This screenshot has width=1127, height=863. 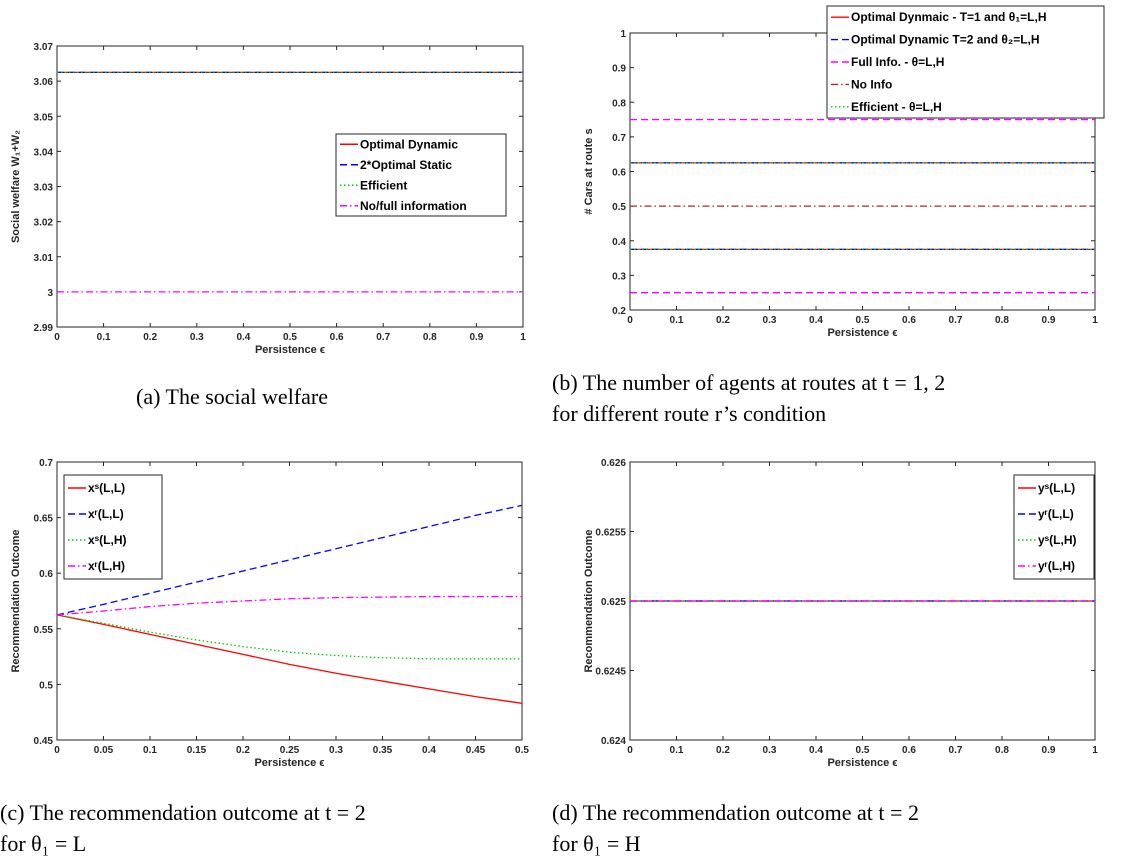 I want to click on y-tick-label: 0.9, so click(x=619, y=69).